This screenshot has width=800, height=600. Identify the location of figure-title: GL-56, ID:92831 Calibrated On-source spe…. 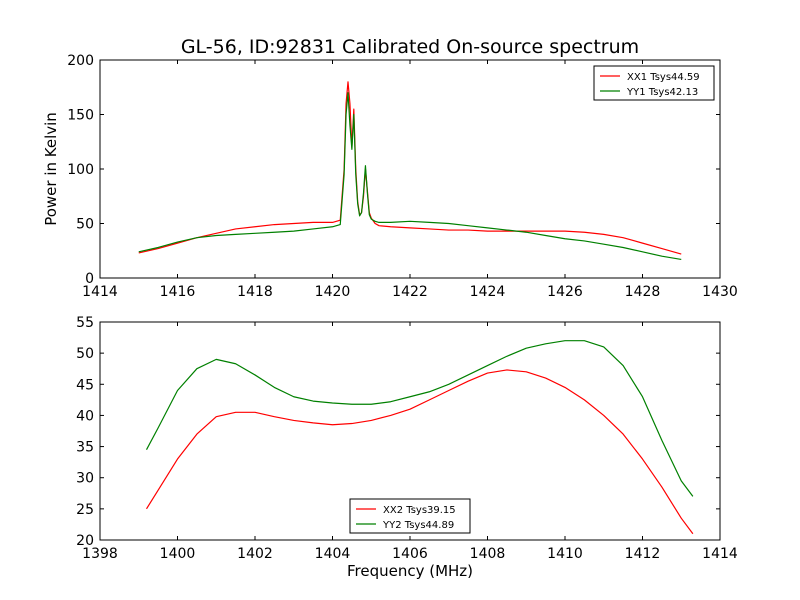
(410, 47).